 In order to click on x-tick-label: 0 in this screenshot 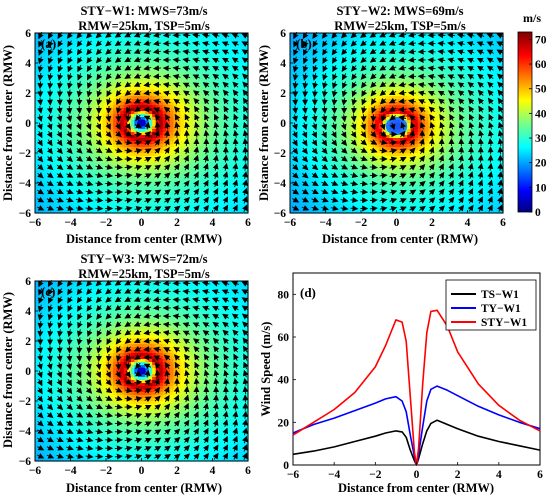, I will do `click(142, 223)`.